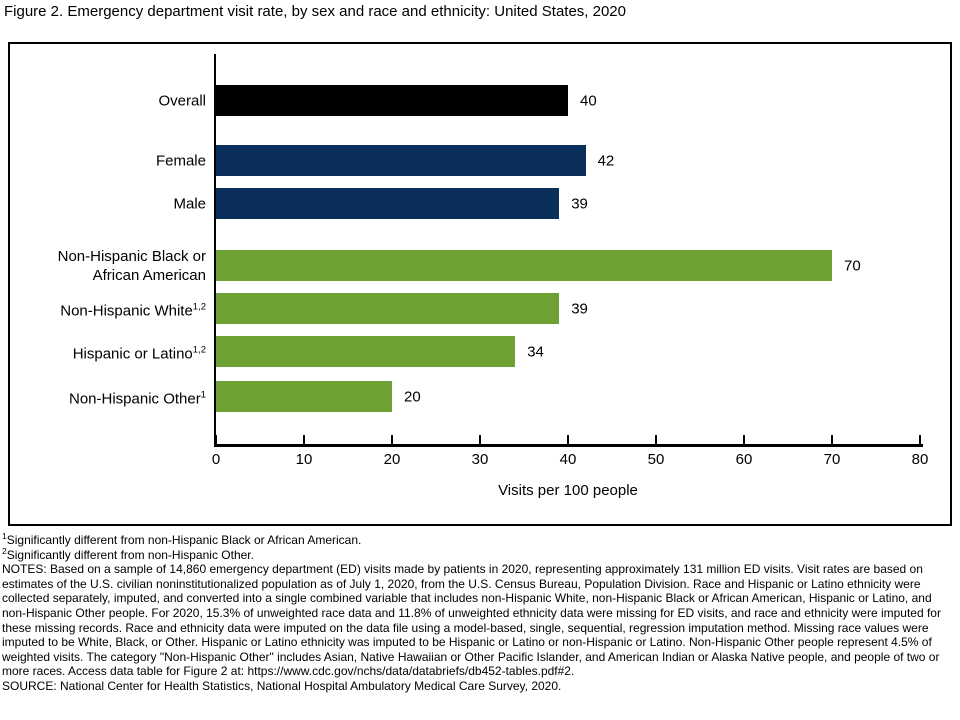 Image resolution: width=960 pixels, height=720 pixels. Describe the element at coordinates (139, 353) in the screenshot. I see `bar-label: Hispanic or Latino1,2` at that location.